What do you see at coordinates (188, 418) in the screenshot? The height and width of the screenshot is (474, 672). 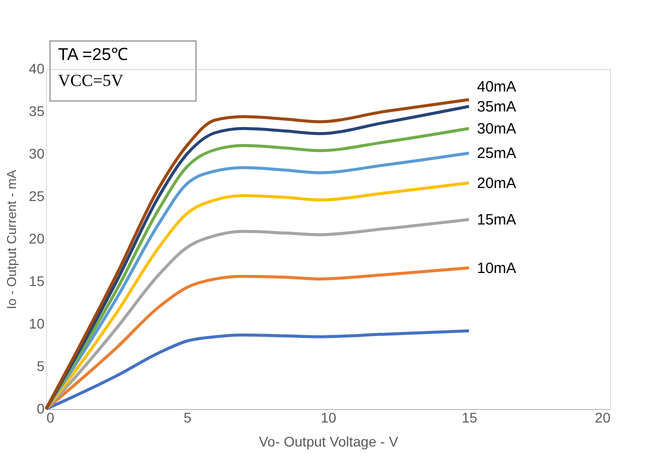 I see `x-tick-label: 5` at bounding box center [188, 418].